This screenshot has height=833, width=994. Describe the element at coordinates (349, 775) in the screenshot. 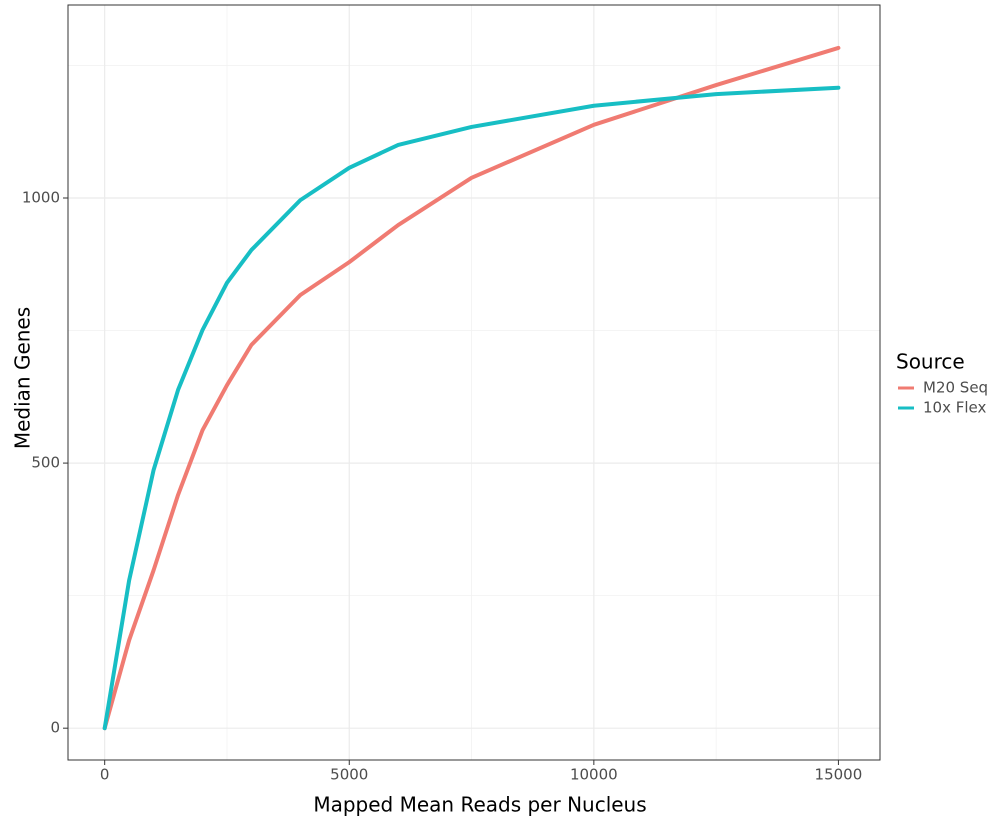

I see `x-tick-label: 5000` at that location.